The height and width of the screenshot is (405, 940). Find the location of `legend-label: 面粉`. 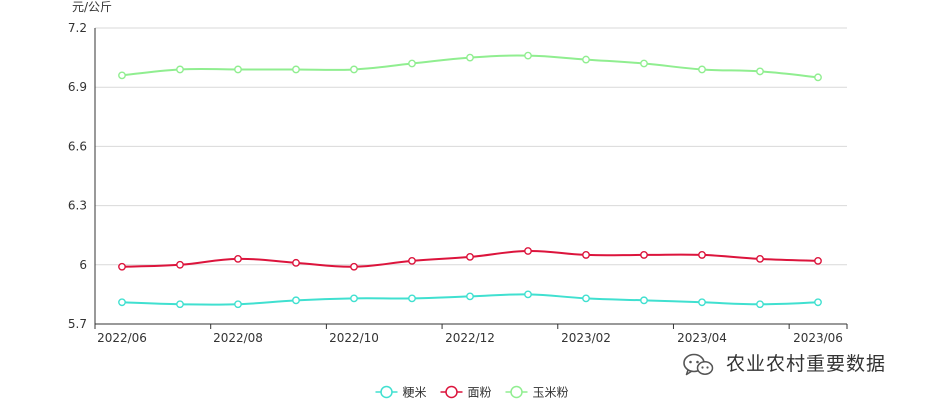

legend-label: 面粉 is located at coordinates (480, 393).